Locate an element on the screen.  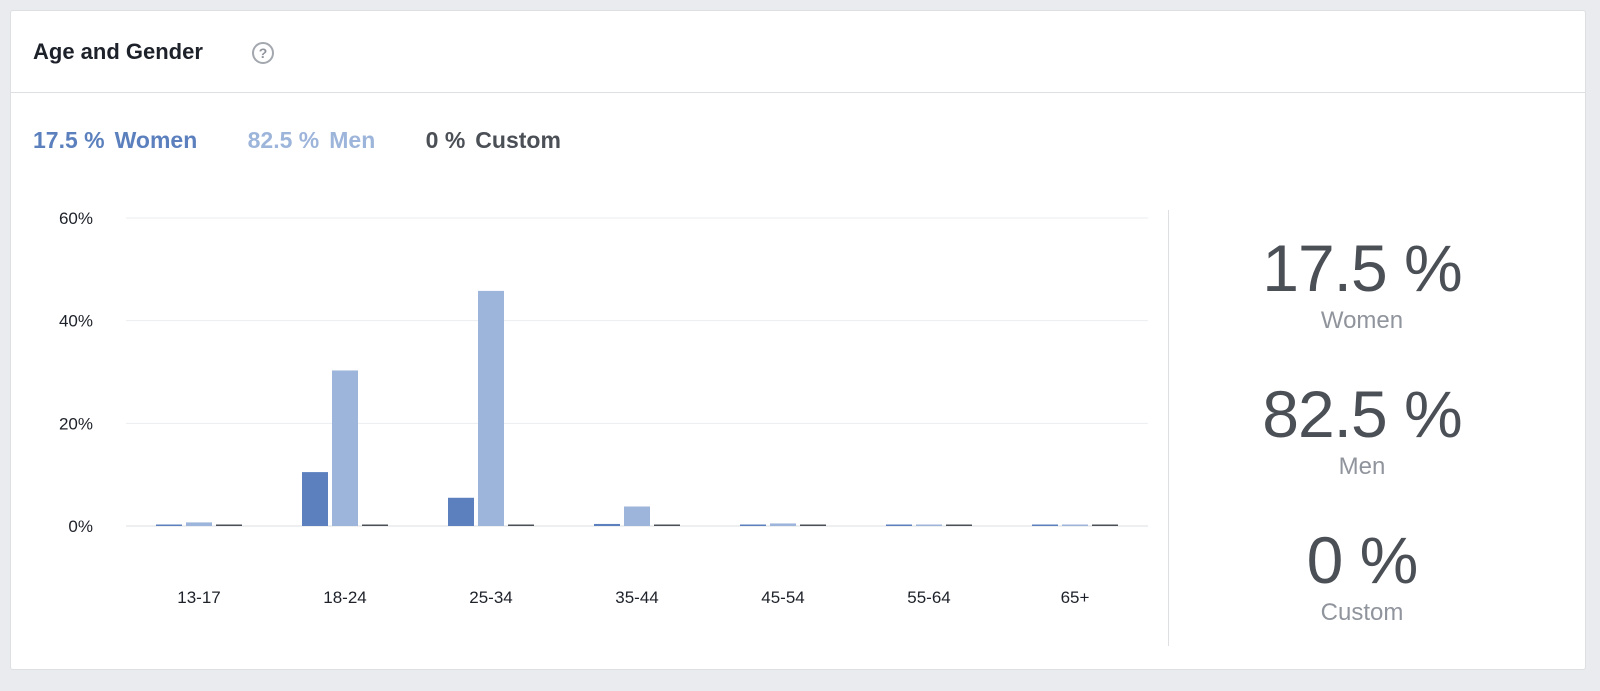
summary-women-value: 17.5 % is located at coordinates (1362, 268).